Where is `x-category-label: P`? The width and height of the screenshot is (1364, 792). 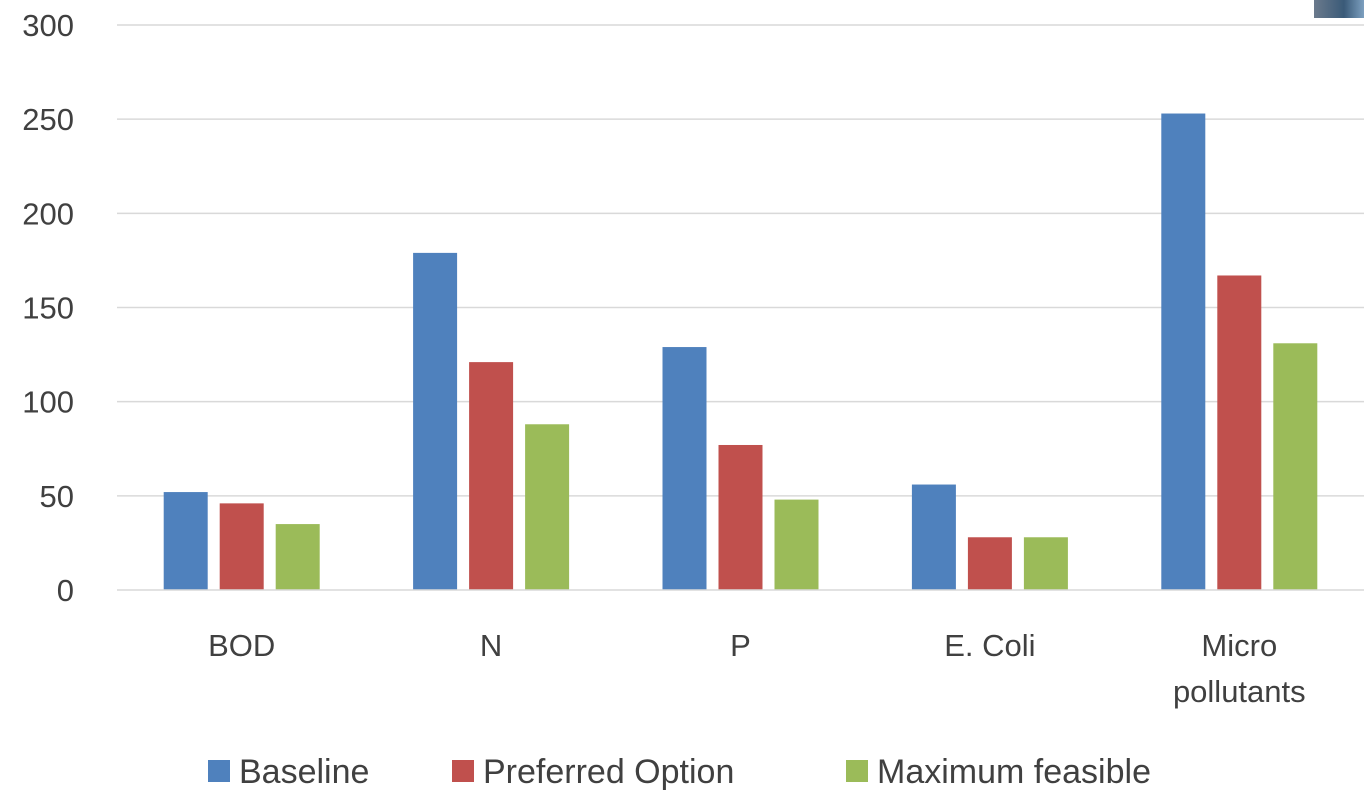 x-category-label: P is located at coordinates (740, 645).